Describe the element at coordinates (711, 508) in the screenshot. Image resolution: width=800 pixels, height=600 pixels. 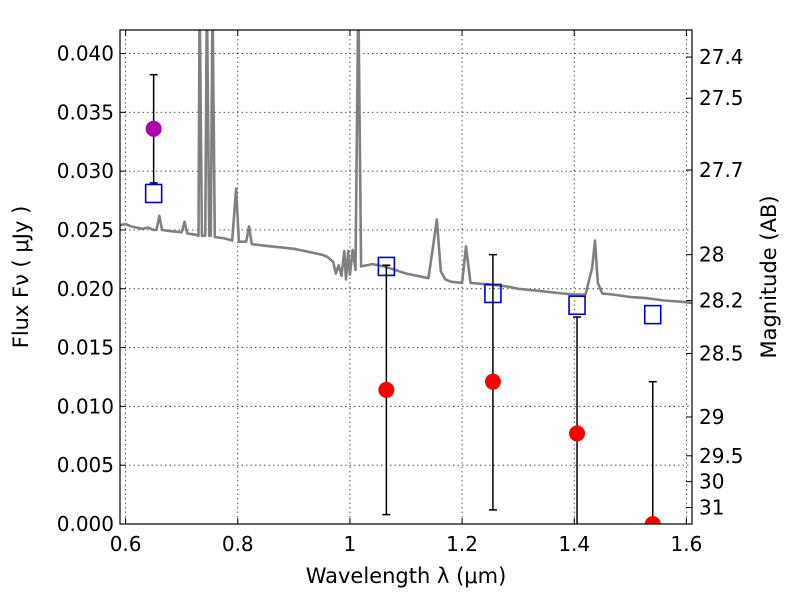
I see `y2-tick-label: 31` at that location.